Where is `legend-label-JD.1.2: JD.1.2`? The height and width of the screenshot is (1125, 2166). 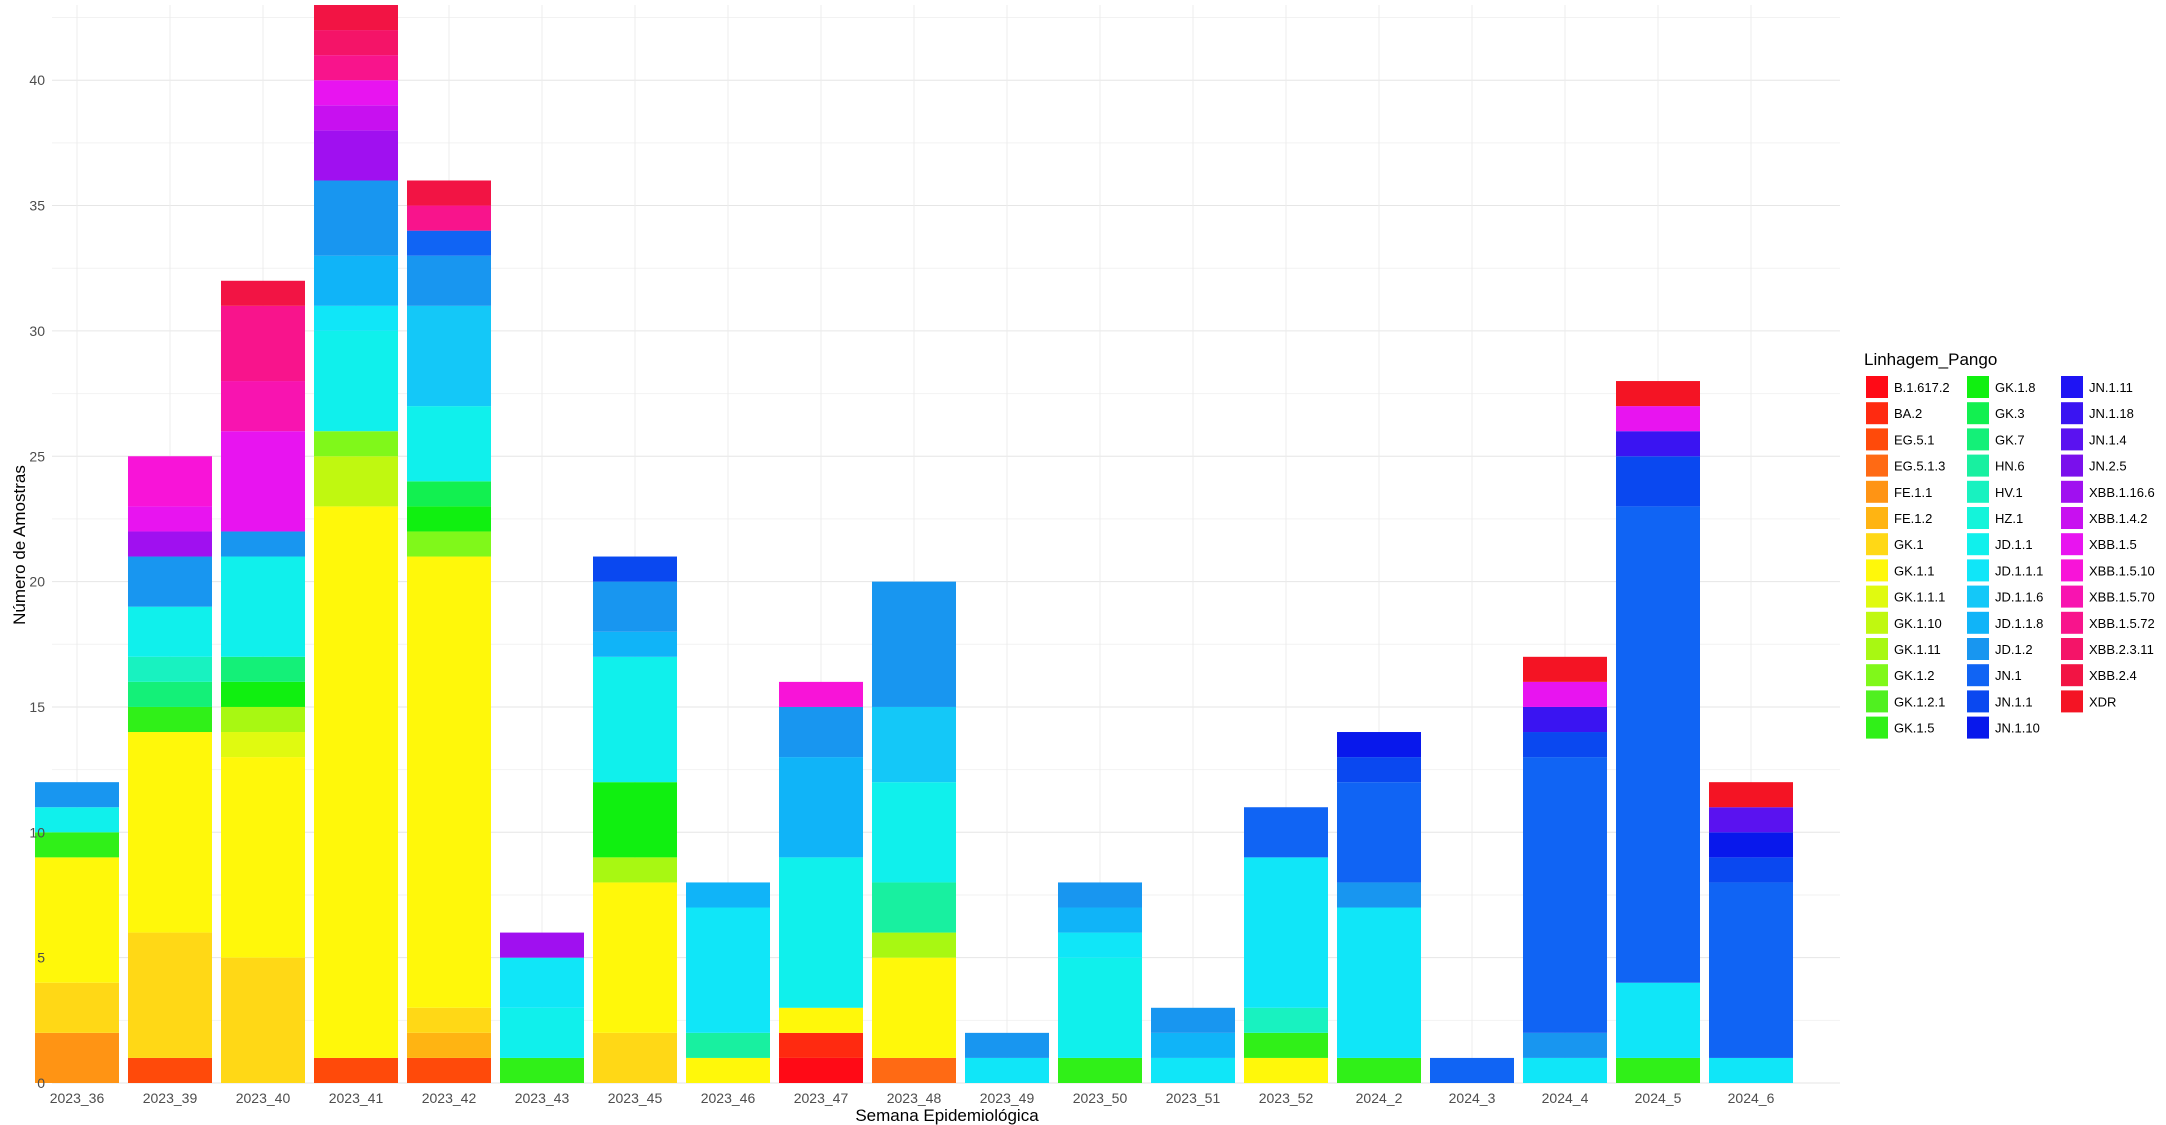
legend-label-JD.1.2: JD.1.2 is located at coordinates (2014, 649).